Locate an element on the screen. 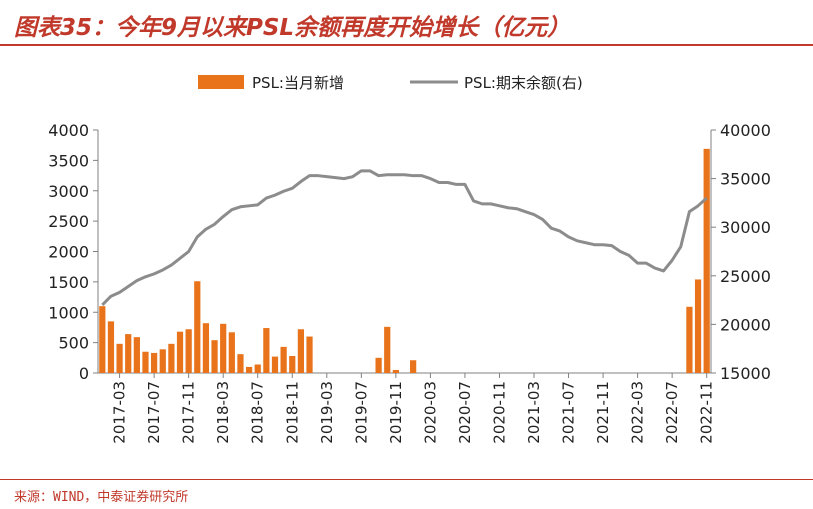  x-tick-label: 2019-11 is located at coordinates (396, 412).